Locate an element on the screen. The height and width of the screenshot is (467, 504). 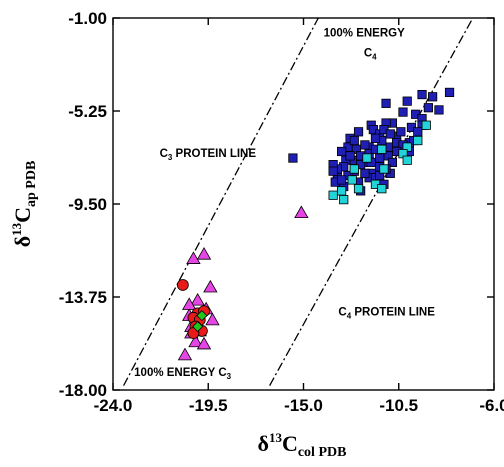
annotation-energy-c4-line2: C4 is located at coordinates (370, 54).